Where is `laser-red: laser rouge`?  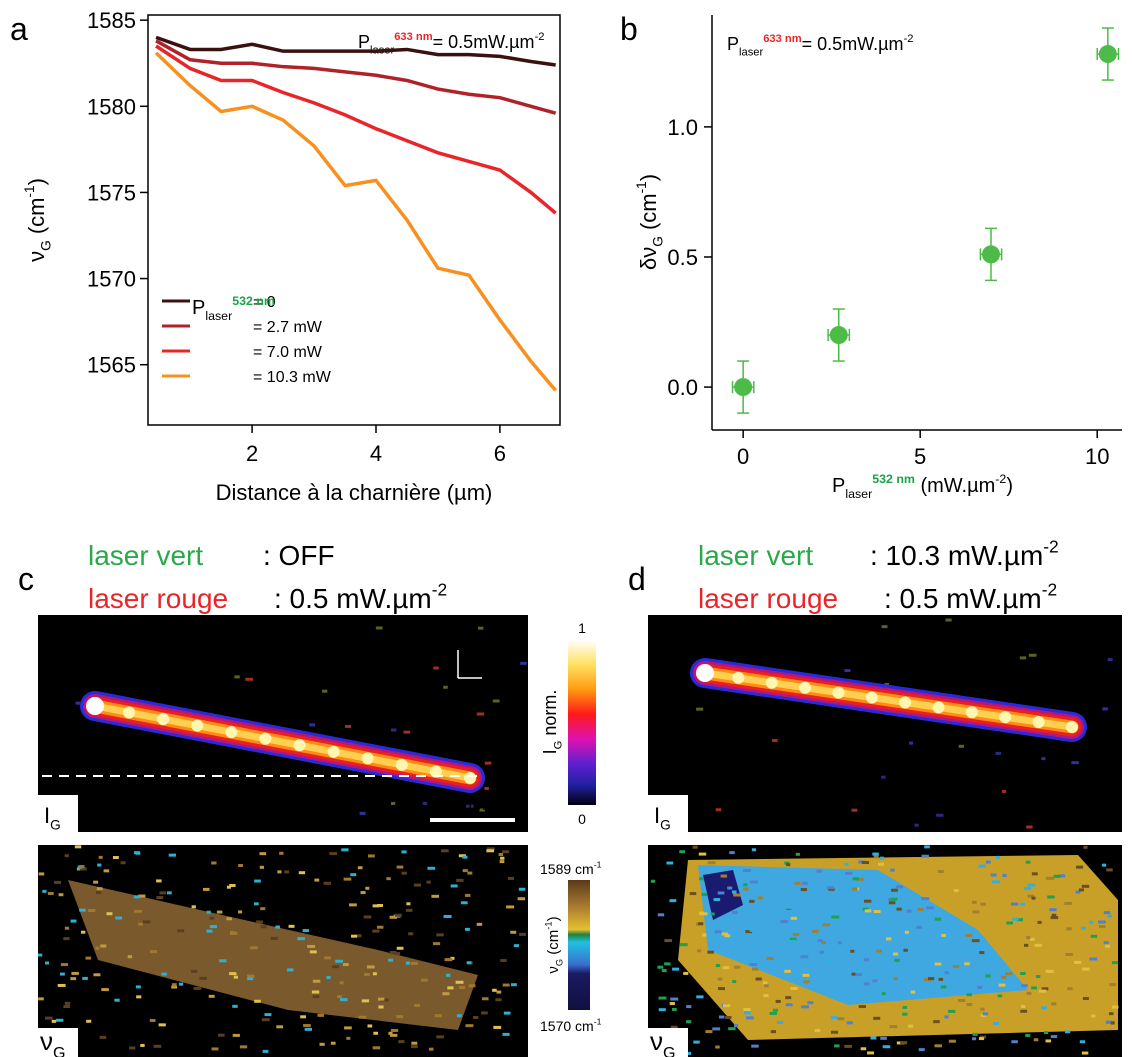 laser-red: laser rouge is located at coordinates (158, 598).